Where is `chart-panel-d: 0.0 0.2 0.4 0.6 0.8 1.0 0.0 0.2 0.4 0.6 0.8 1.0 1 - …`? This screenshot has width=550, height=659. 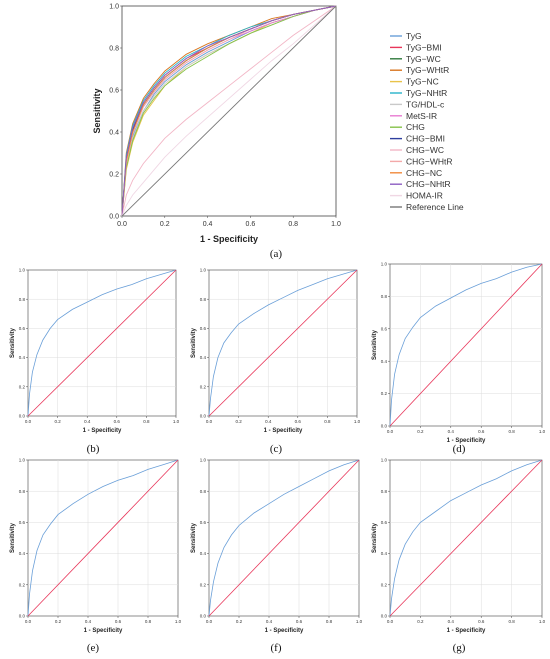
chart-panel-d: 0.0 0.2 0.4 0.6 0.8 1.0 0.0 0.2 0.4 0.6 0.8 1.0 1 - … is located at coordinates (459, 358).